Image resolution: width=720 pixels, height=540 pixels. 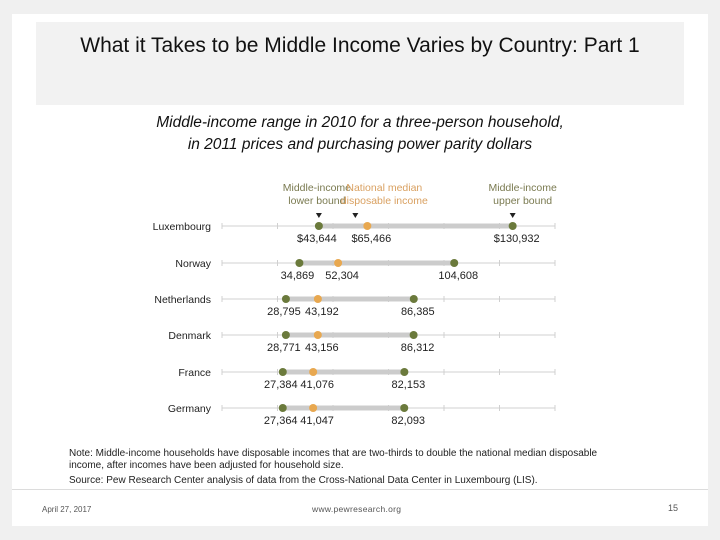 I want to click on chart-row-france: France 27,384 41,076 82,153, so click(x=367, y=379).